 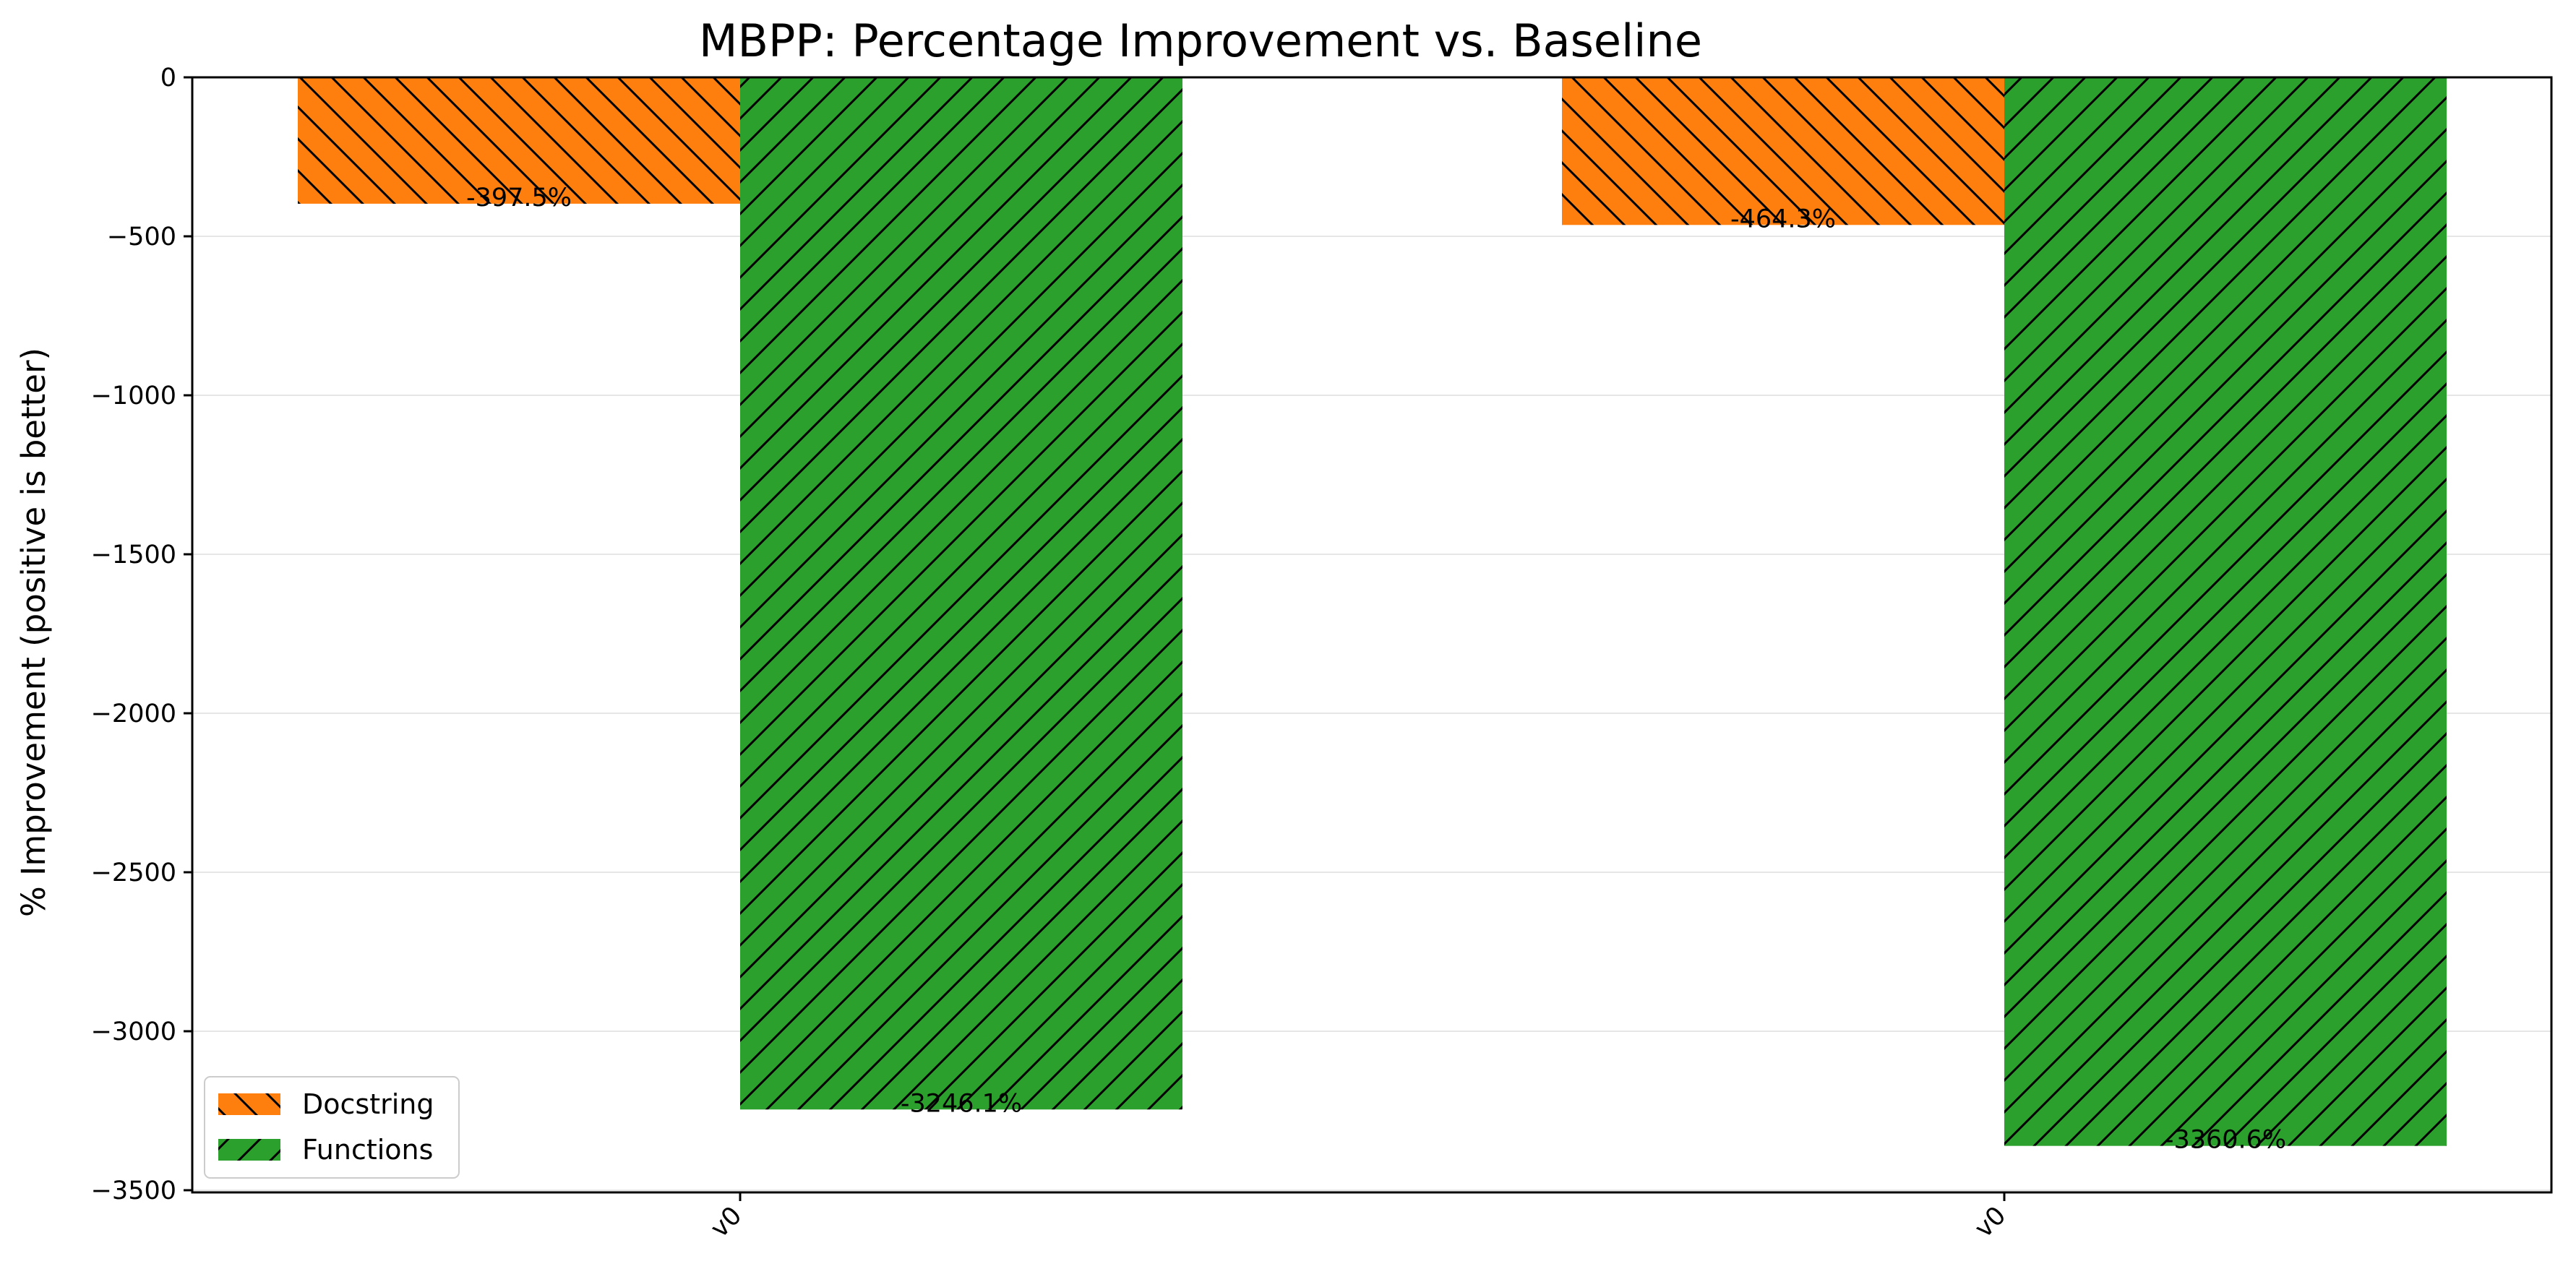 What do you see at coordinates (1359, 1218) in the screenshot?
I see `x-axis-ticks: v0 v0` at bounding box center [1359, 1218].